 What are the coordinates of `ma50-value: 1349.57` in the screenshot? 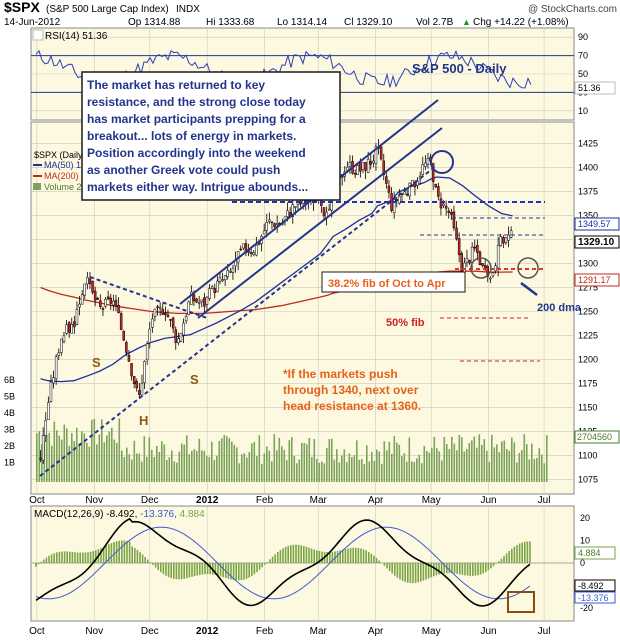 It's located at (594, 224).